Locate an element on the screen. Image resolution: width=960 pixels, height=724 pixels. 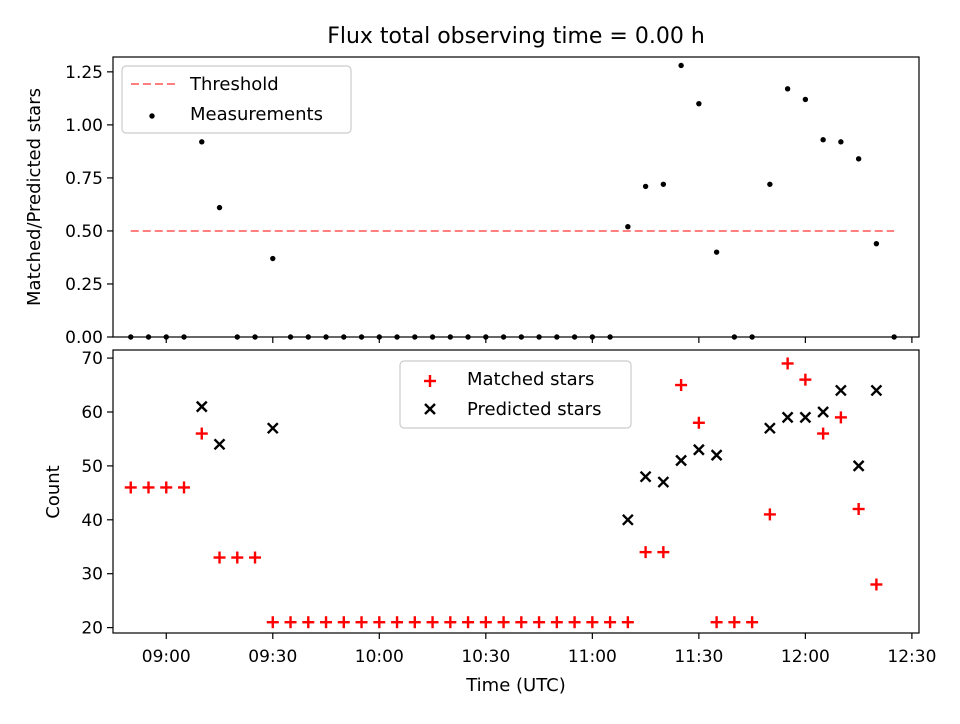
legend-matched-swatch is located at coordinates (430, 381).